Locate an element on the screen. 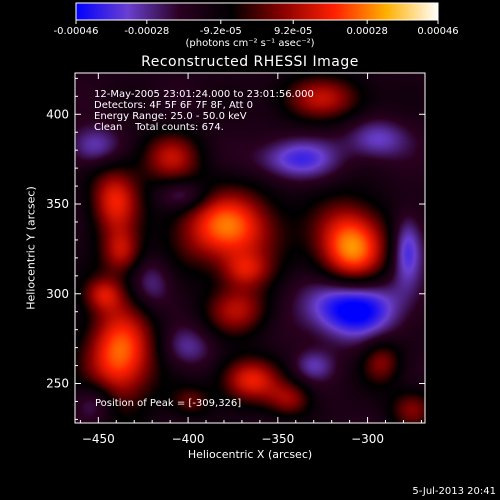 The image size is (500, 500). x-tick-label: −350 is located at coordinates (277, 439).